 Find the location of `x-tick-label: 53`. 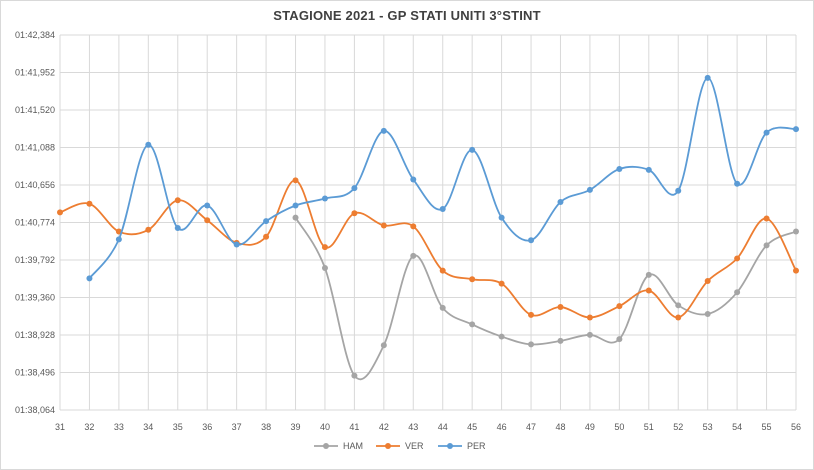

x-tick-label: 53 is located at coordinates (708, 427).